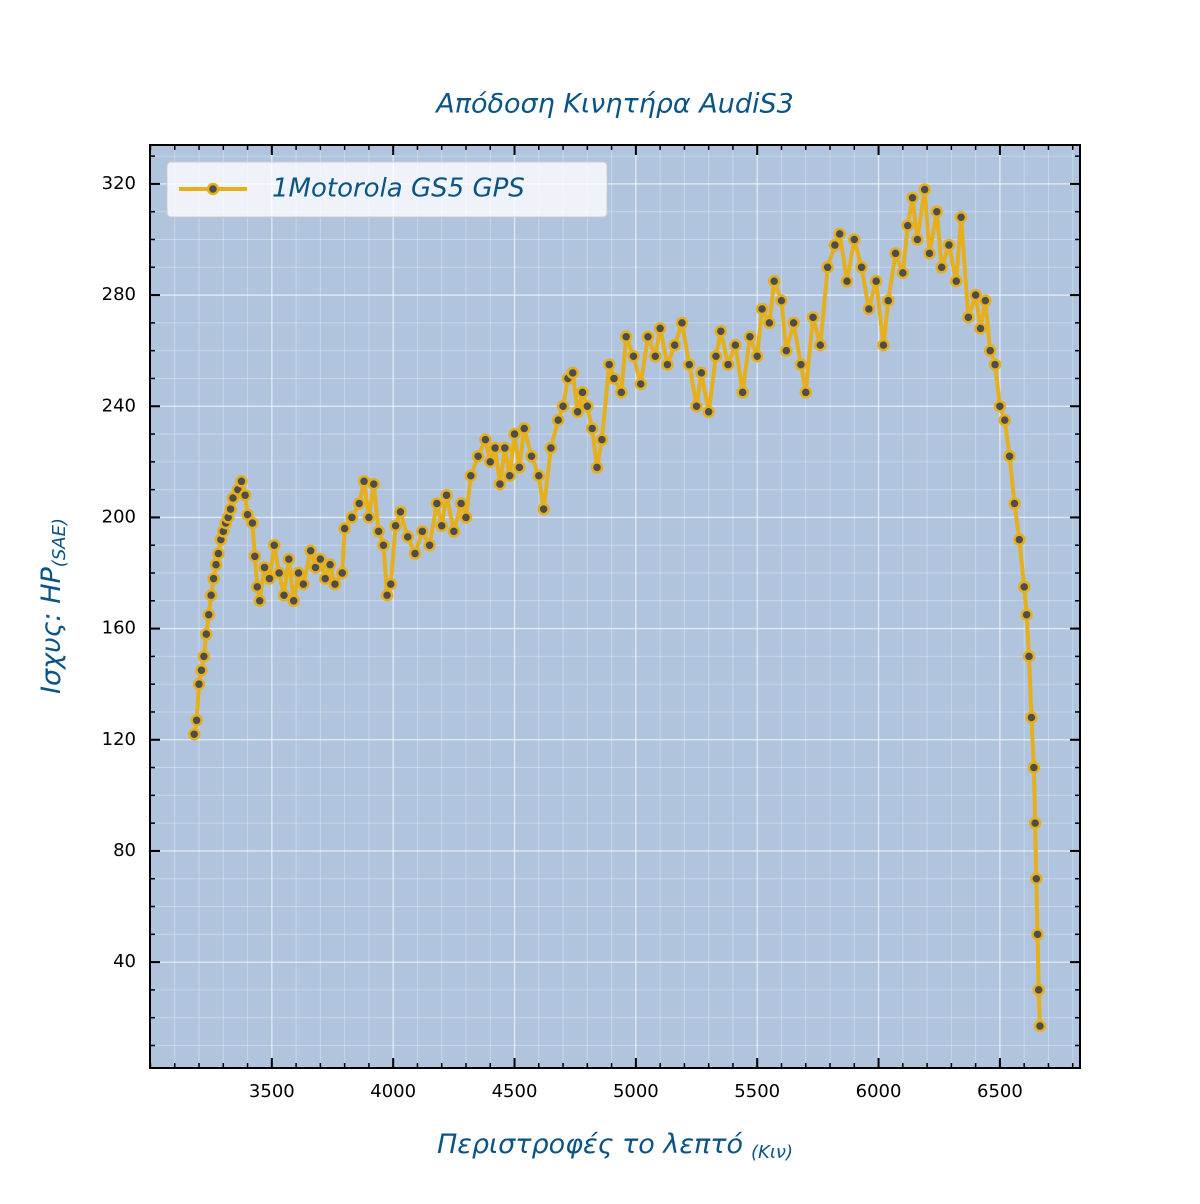 The image size is (1200, 1204). Describe the element at coordinates (124, 850) in the screenshot. I see `y-tick-label: 80` at that location.